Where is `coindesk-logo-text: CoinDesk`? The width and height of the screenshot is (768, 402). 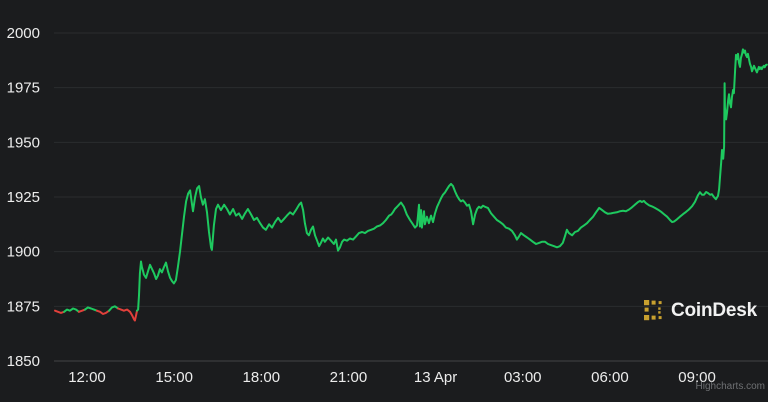 coindesk-logo-text: CoinDesk is located at coordinates (713, 310).